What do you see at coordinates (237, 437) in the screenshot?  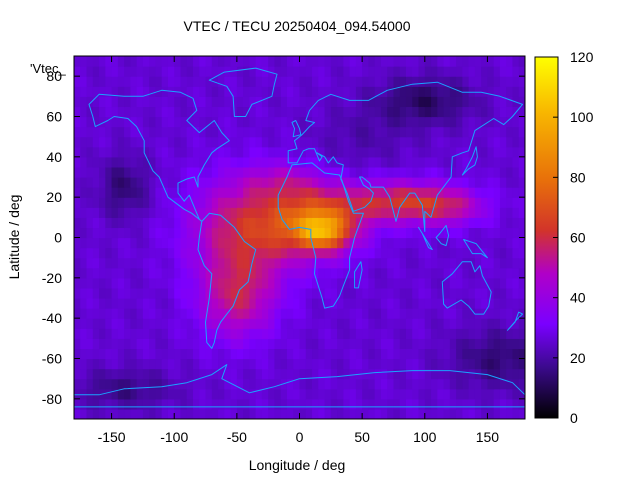 I see `x-tick-label: -50` at bounding box center [237, 437].